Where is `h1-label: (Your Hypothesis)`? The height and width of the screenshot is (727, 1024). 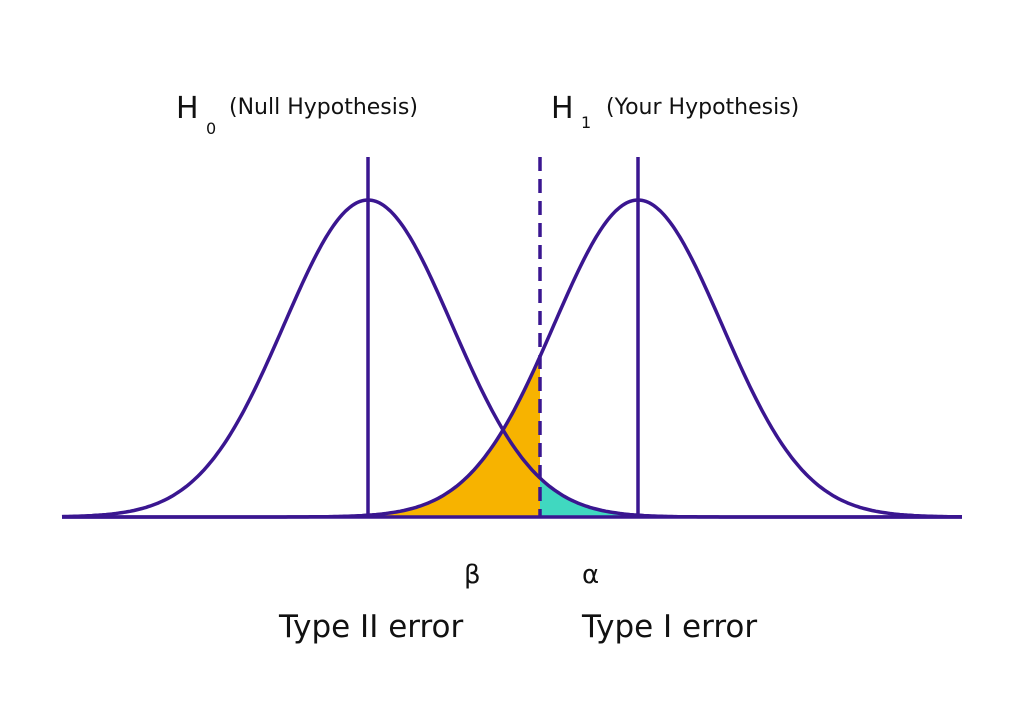
h1-label: (Your Hypothesis) is located at coordinates (702, 107).